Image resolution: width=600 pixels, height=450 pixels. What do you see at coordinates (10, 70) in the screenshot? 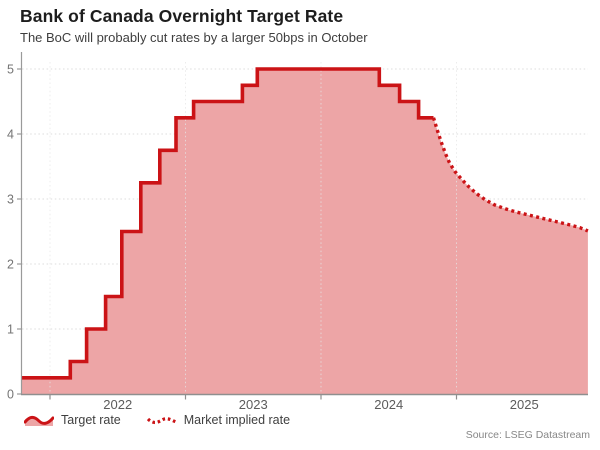
I see `y-tick-label-5: 5` at bounding box center [10, 70].